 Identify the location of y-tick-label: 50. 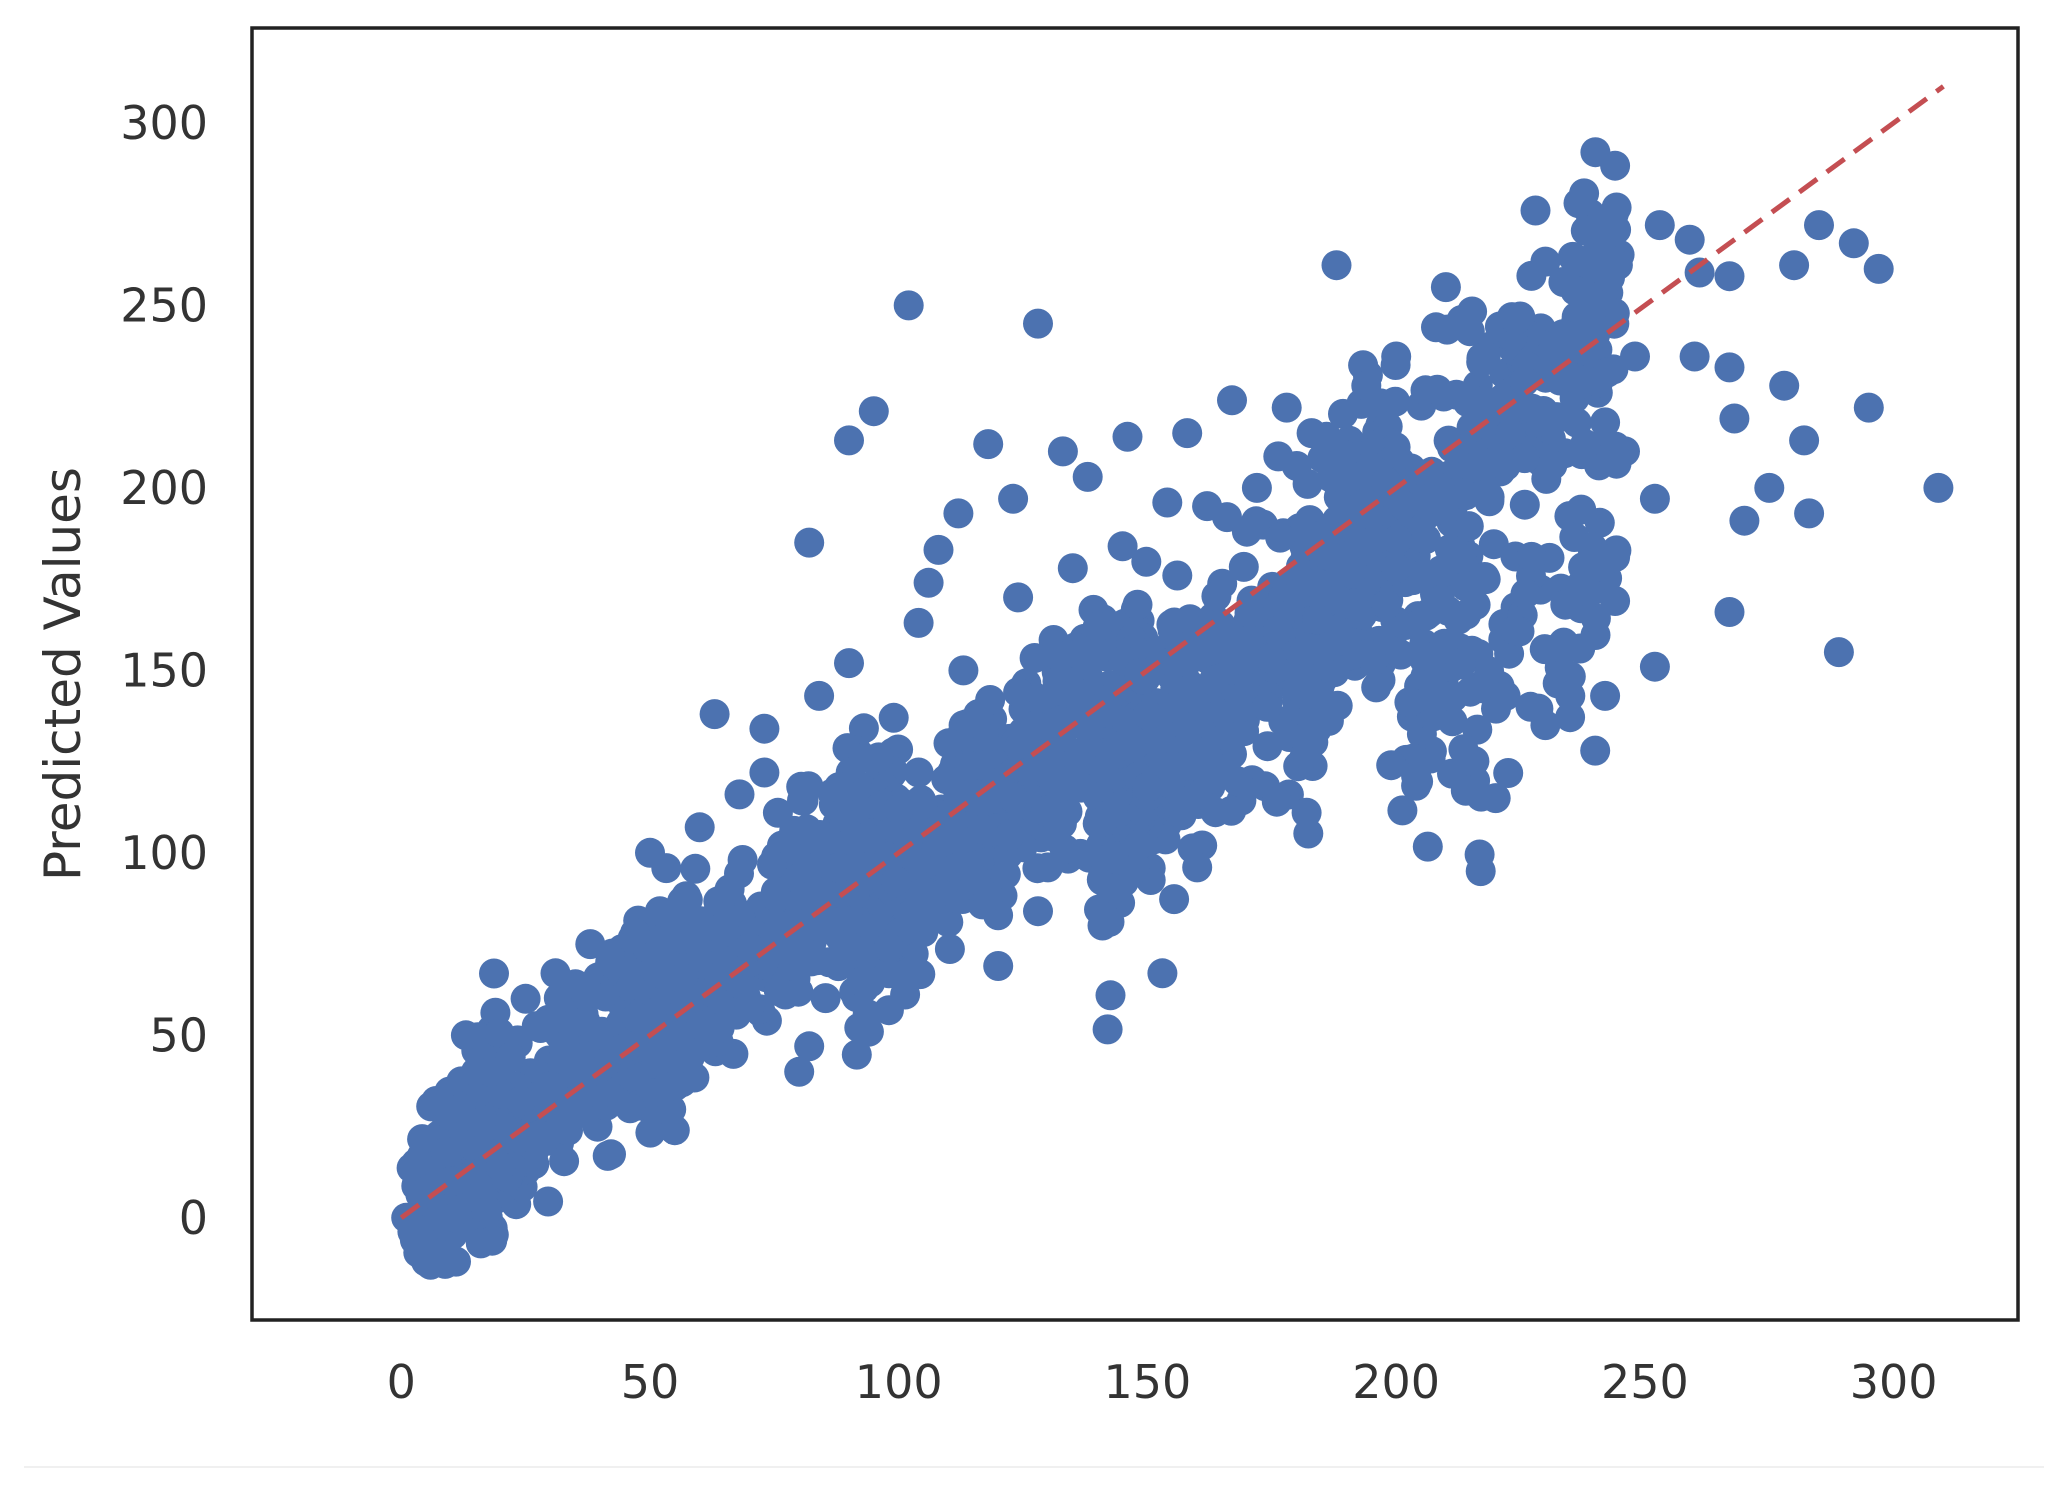
(178, 1035).